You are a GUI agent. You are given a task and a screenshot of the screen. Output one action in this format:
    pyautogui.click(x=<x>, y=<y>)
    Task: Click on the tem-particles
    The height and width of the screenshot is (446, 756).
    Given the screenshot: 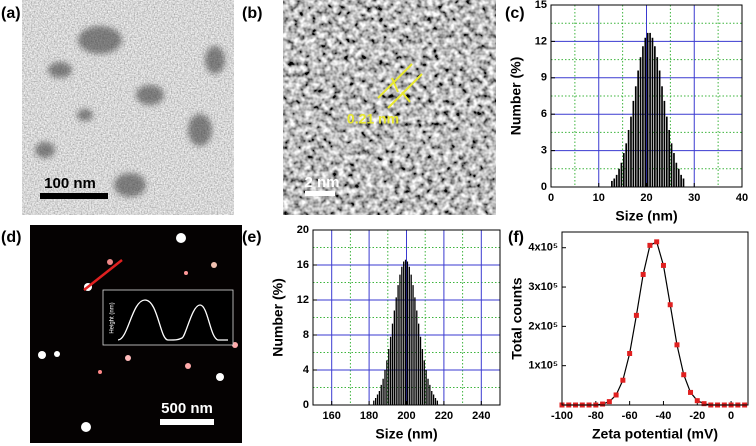 What is the action you would take?
    pyautogui.click(x=130, y=111)
    